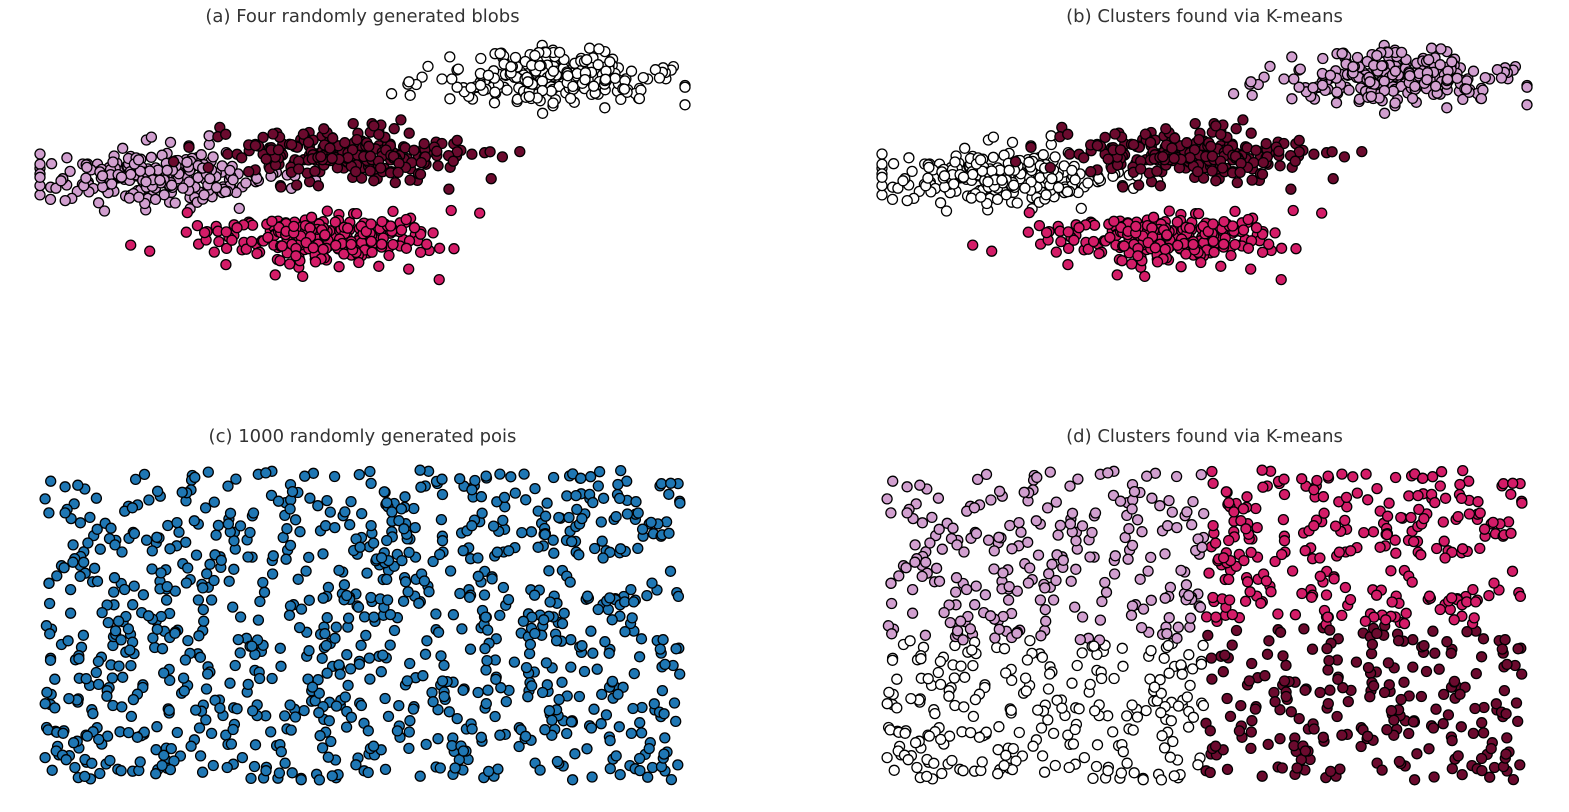  I want to click on chart-title-c: (c) 1000 randomly generated pois, so click(362, 436).